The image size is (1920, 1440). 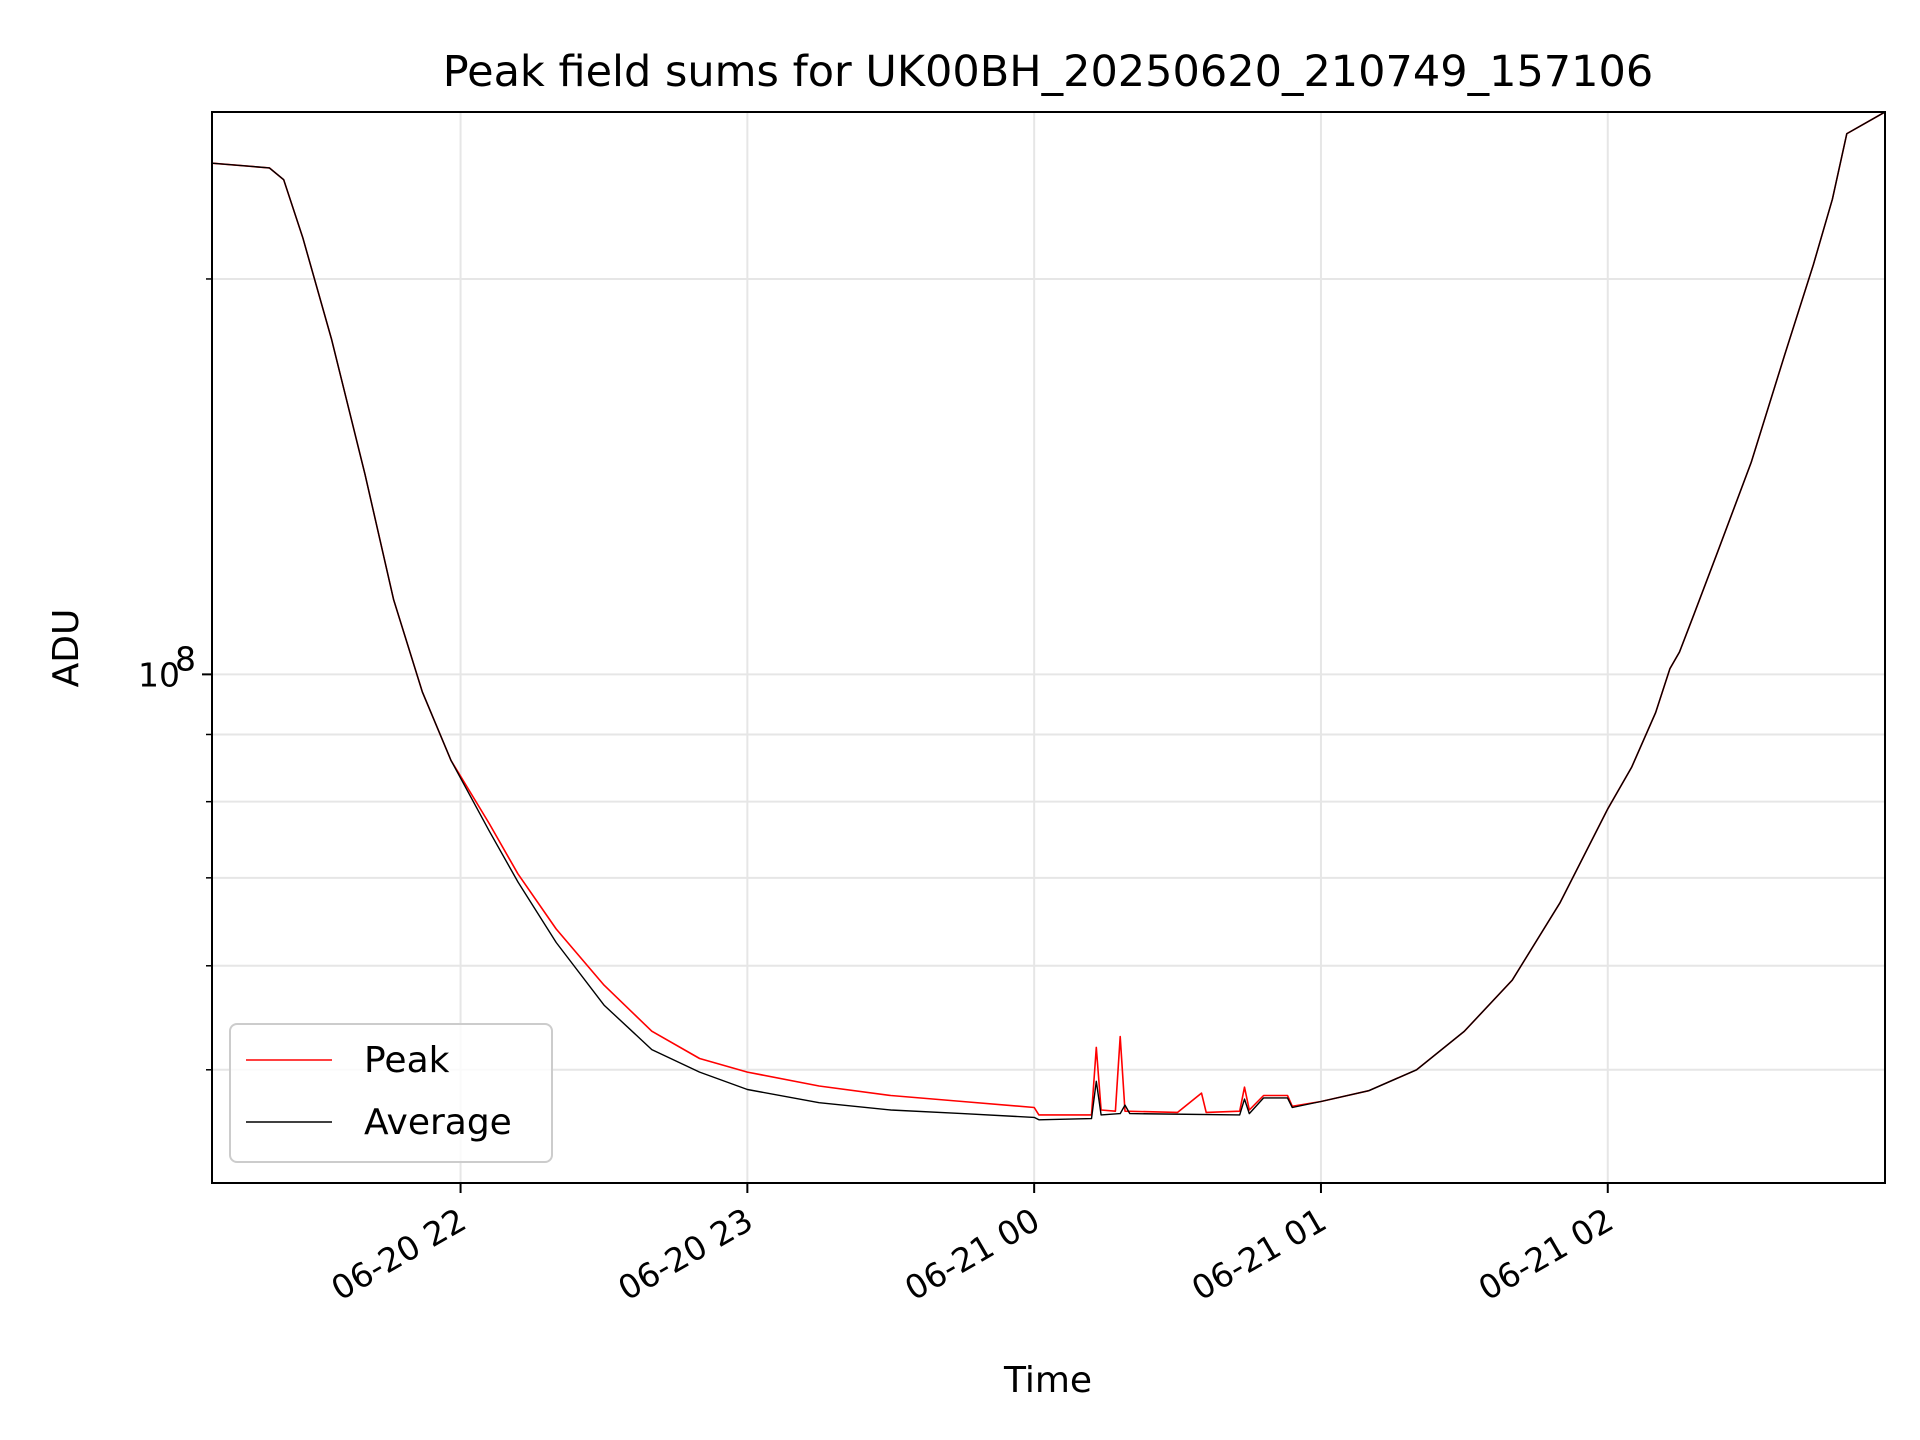 What do you see at coordinates (159, 674) in the screenshot?
I see `y-tick-label: 10` at bounding box center [159, 674].